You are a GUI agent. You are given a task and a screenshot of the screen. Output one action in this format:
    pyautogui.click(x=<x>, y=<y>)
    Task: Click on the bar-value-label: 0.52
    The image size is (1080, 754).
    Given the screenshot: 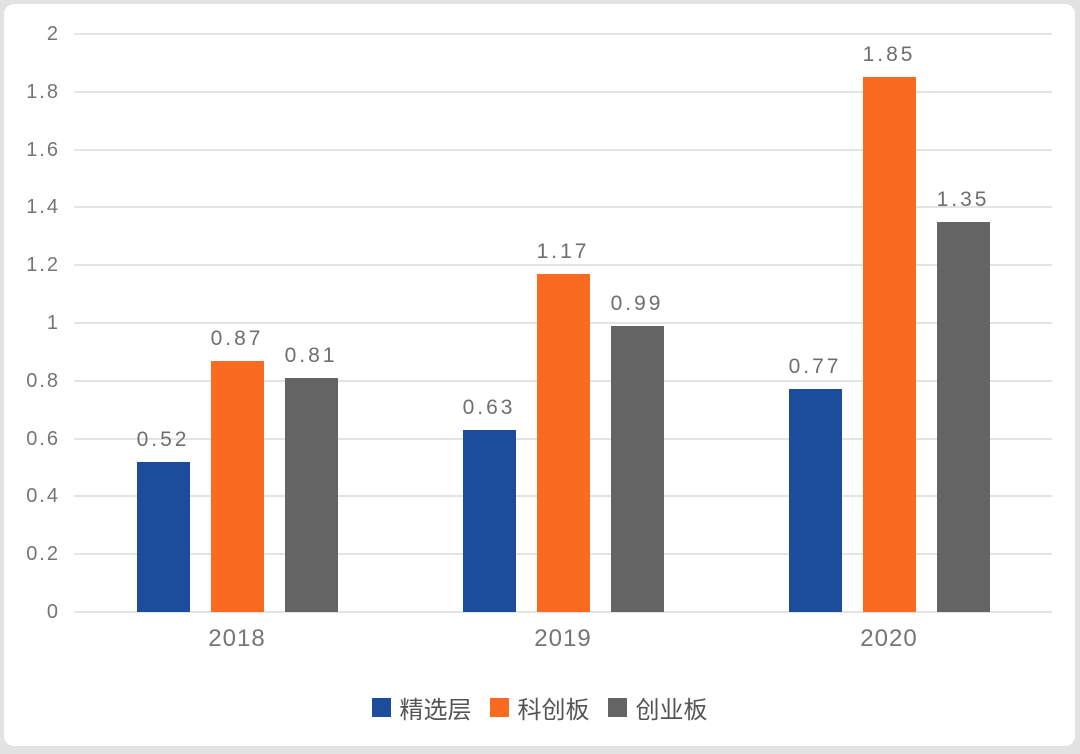 What is the action you would take?
    pyautogui.click(x=163, y=439)
    